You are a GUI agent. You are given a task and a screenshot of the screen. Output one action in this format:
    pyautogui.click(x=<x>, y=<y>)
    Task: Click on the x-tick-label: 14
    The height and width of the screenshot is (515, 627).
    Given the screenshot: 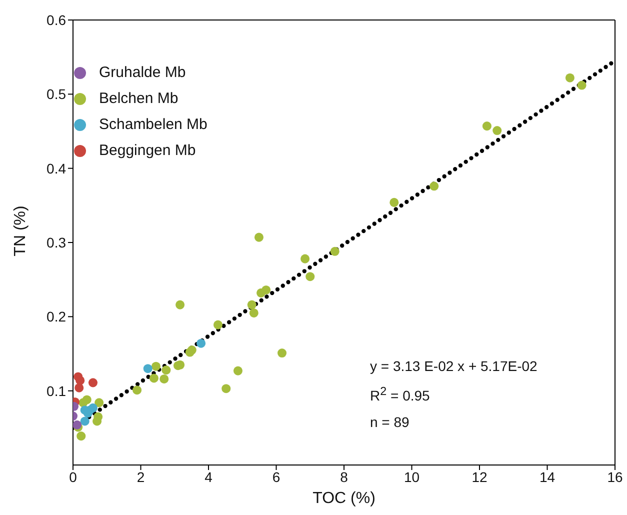 What is the action you would take?
    pyautogui.click(x=547, y=476)
    